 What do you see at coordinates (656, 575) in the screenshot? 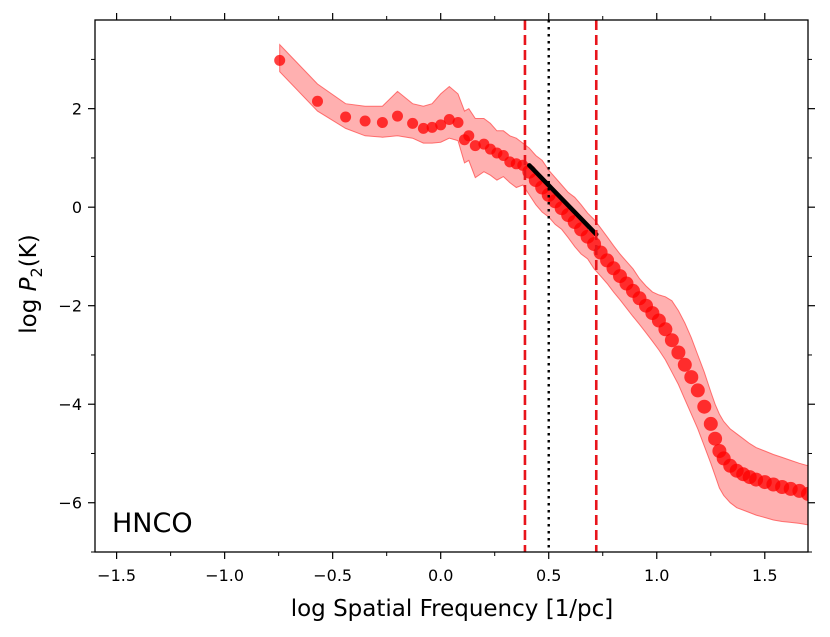
I see `x-tick-label: 1.0` at bounding box center [656, 575].